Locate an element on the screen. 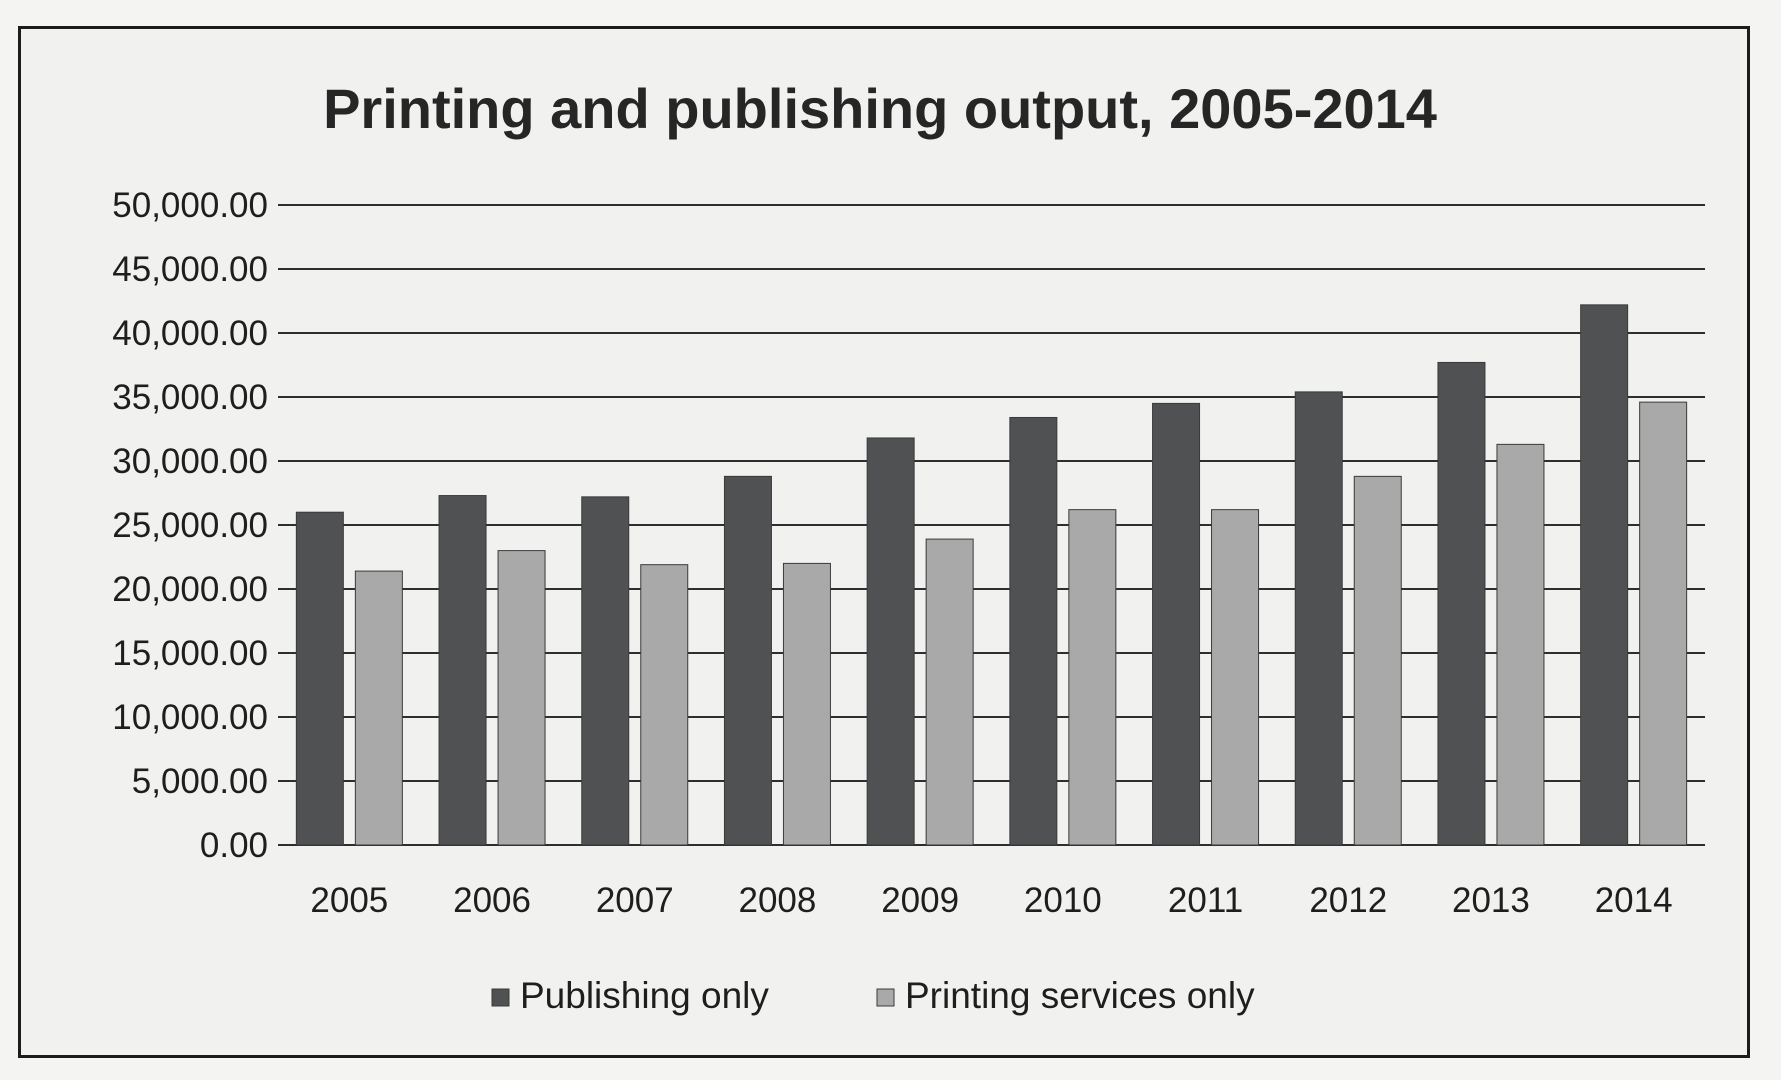  y-tick-label: 5,000.00 is located at coordinates (200, 781).